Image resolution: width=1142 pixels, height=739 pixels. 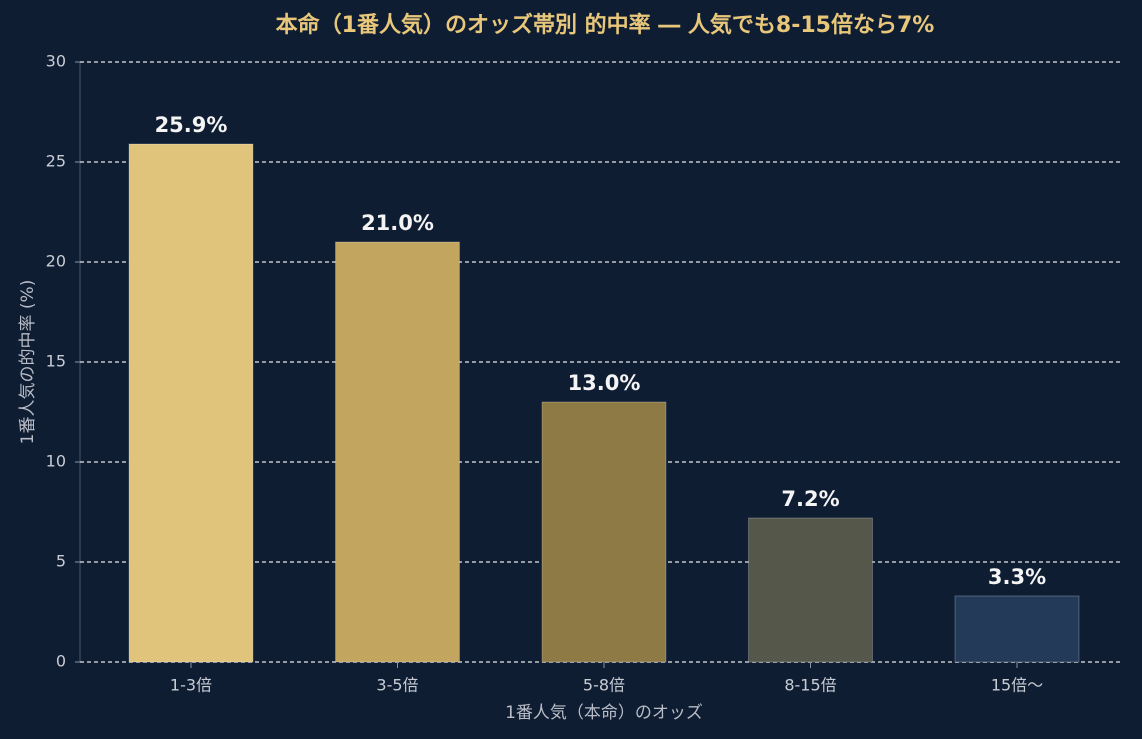 I want to click on y-tick-label: 15, so click(x=56, y=361).